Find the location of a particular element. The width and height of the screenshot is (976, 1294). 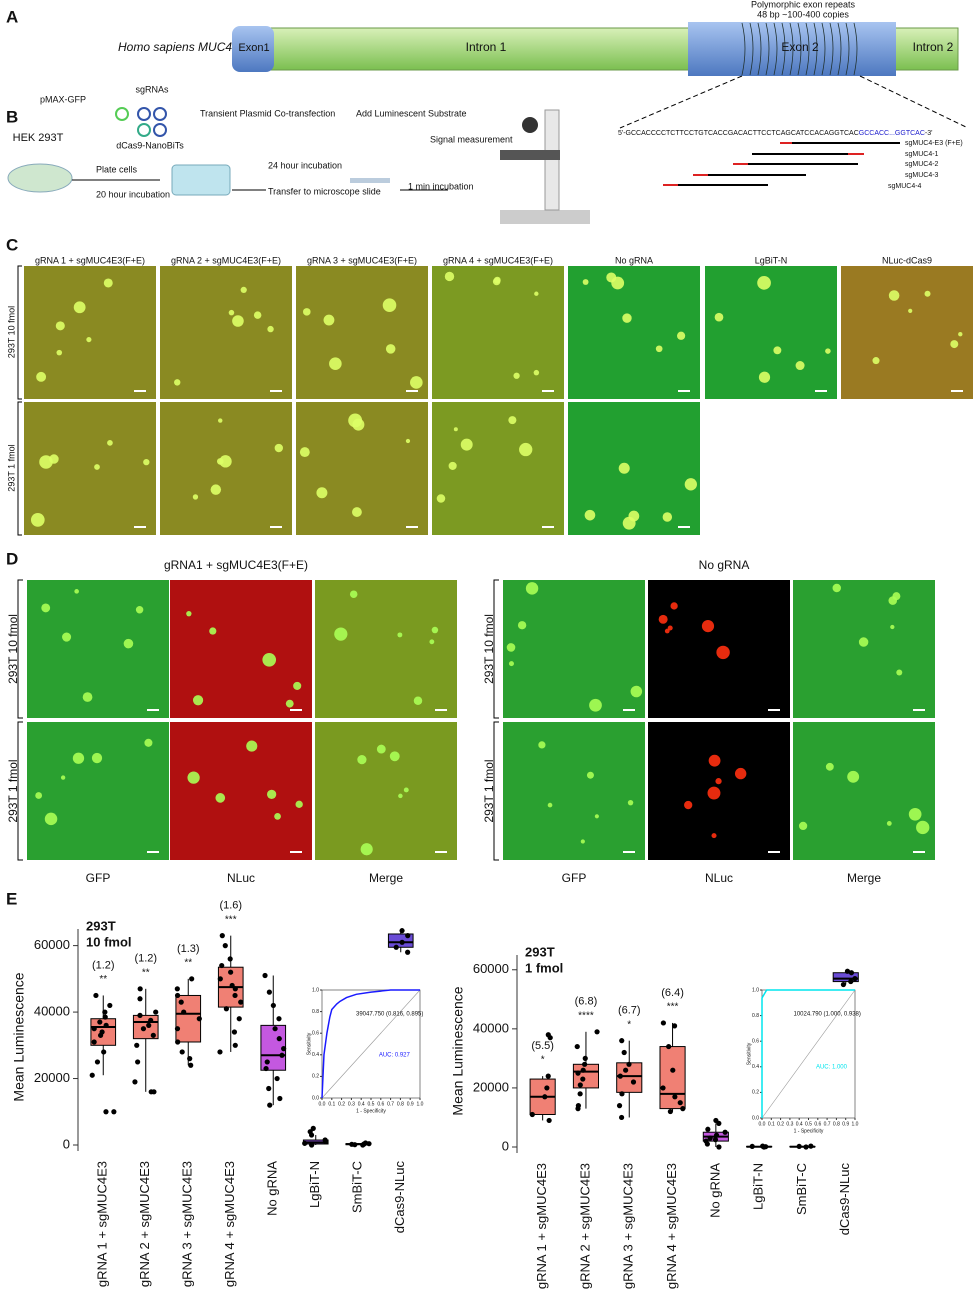

column-title: gRNA 3 + sgMUC4E3(F+E) is located at coordinates (362, 260).